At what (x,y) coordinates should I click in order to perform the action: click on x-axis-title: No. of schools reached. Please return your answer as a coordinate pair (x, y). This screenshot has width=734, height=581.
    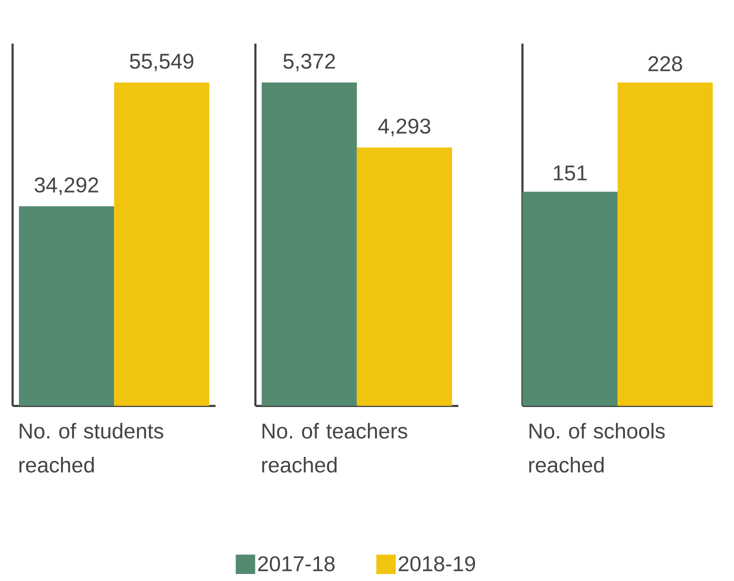
    Looking at the image, I should click on (597, 448).